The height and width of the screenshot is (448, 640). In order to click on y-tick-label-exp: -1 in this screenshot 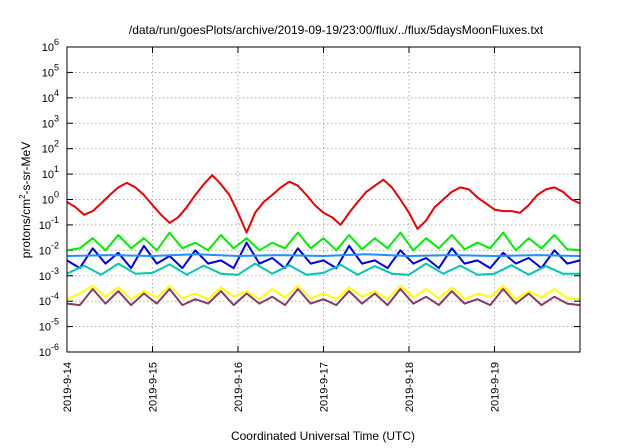, I will do `click(55, 220)`.